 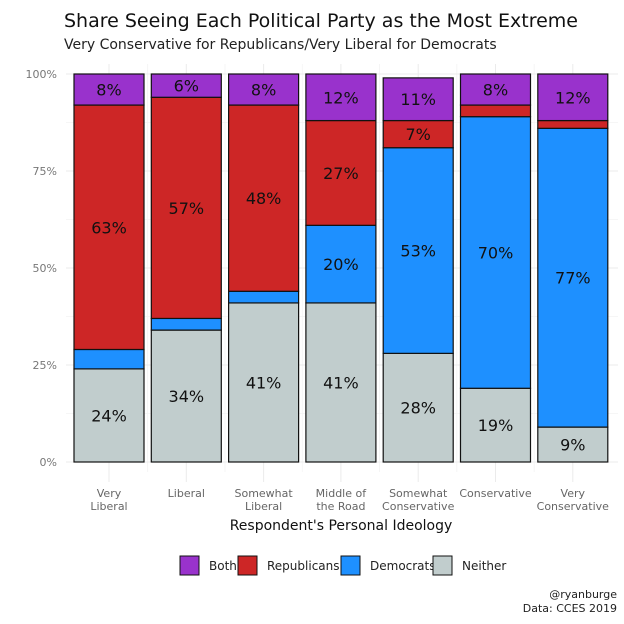 I want to click on data-label: 20%, so click(x=341, y=264).